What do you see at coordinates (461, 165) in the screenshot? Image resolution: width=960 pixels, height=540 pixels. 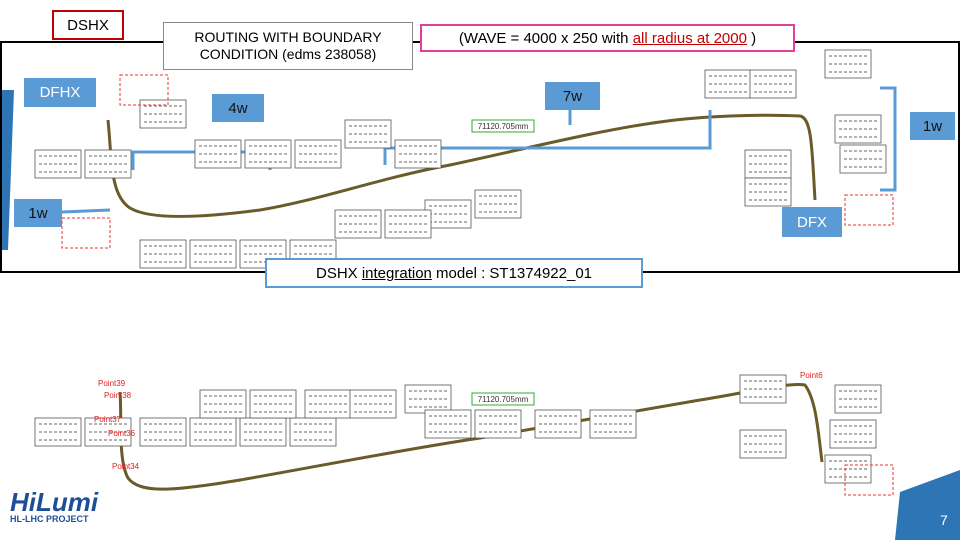 I see `route-top` at bounding box center [461, 165].